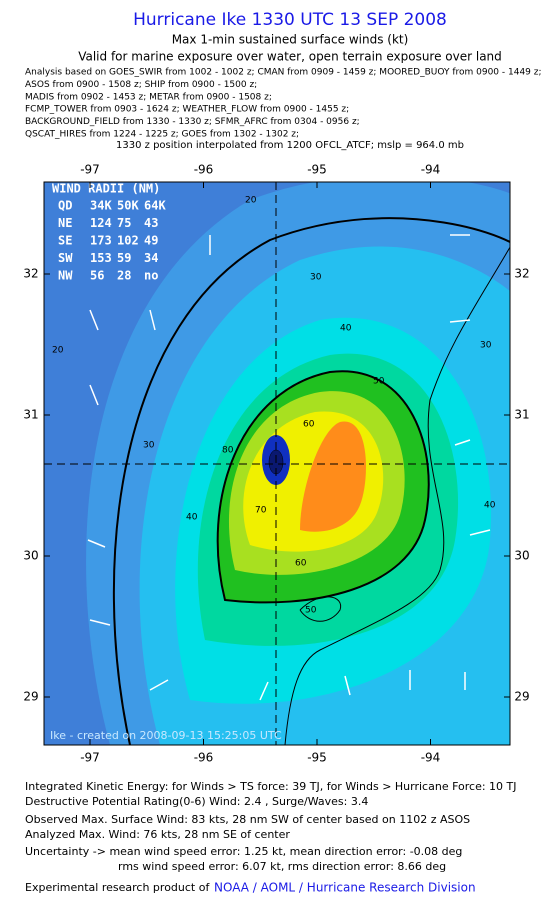 The image size is (560, 919). What do you see at coordinates (151, 241) in the screenshot?
I see `wind-radii-cell: 49` at bounding box center [151, 241].